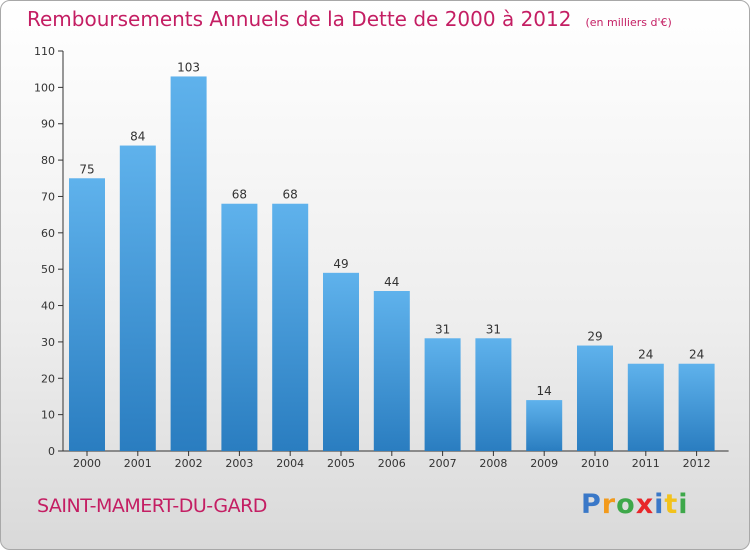 This screenshot has width=750, height=550. Describe the element at coordinates (48, 233) in the screenshot. I see `y-tick-label: 60` at that location.